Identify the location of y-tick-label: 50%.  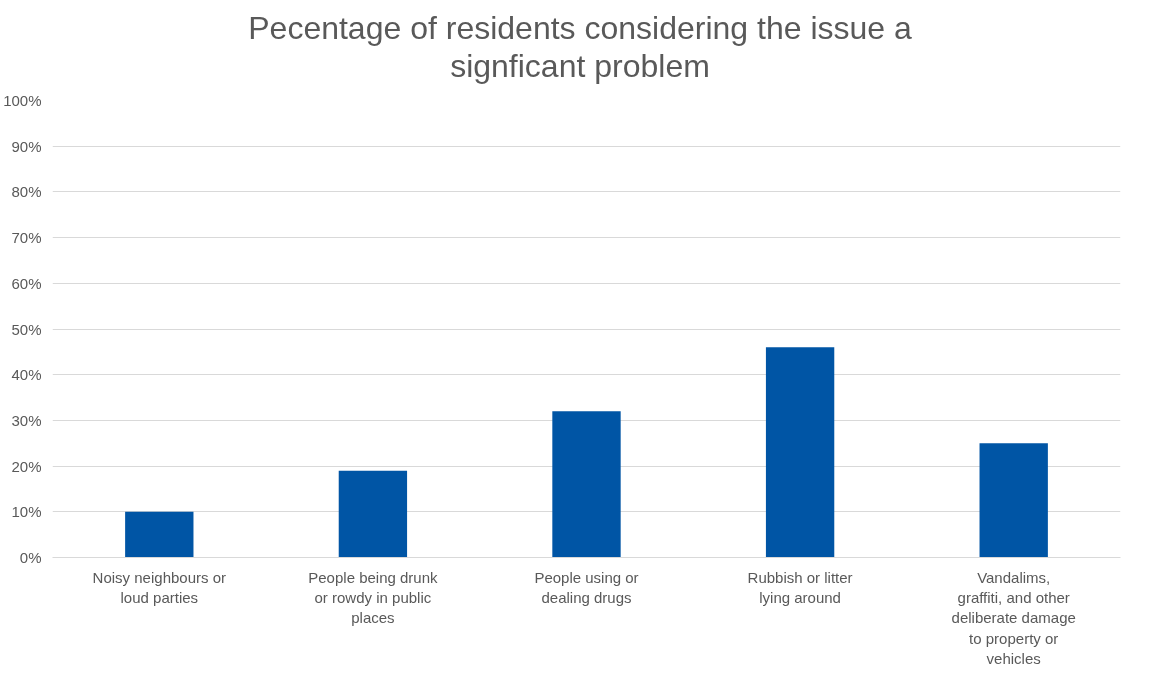
(26, 329).